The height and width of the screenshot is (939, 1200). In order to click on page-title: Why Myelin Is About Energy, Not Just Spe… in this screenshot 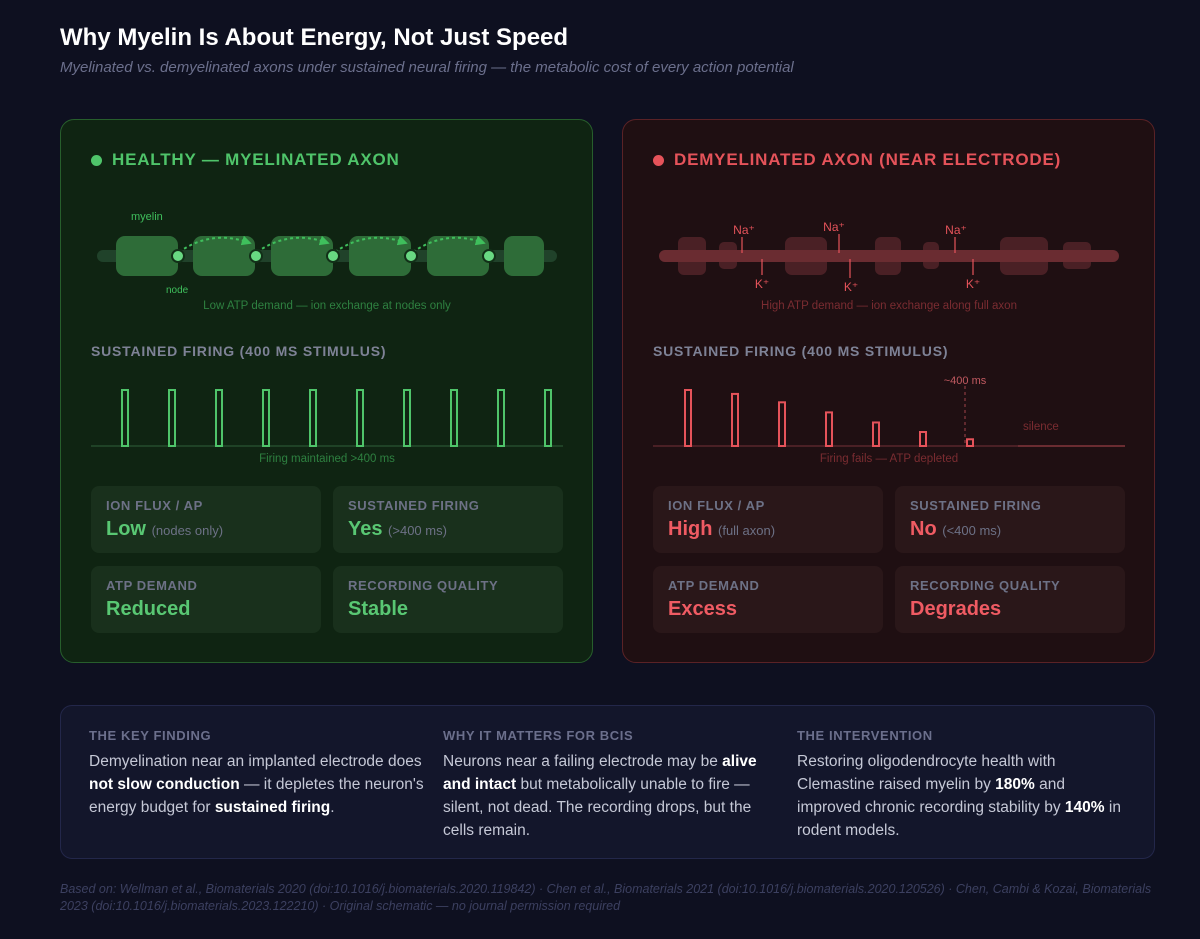, I will do `click(314, 38)`.